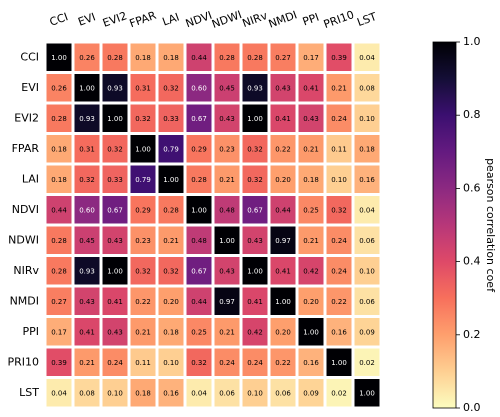 The image size is (500, 417). Describe the element at coordinates (472, 407) in the screenshot. I see `colorbar-tick-label: 0.0` at that location.